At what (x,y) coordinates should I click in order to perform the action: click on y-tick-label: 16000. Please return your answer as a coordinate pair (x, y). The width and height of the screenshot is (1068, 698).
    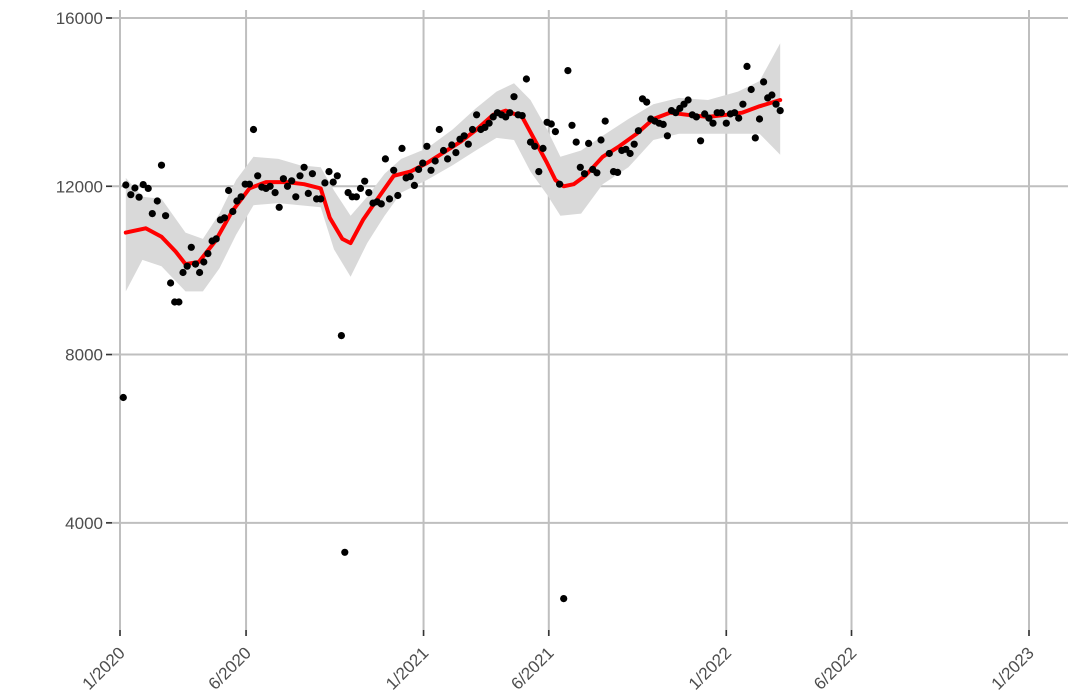
    Looking at the image, I should click on (79, 18).